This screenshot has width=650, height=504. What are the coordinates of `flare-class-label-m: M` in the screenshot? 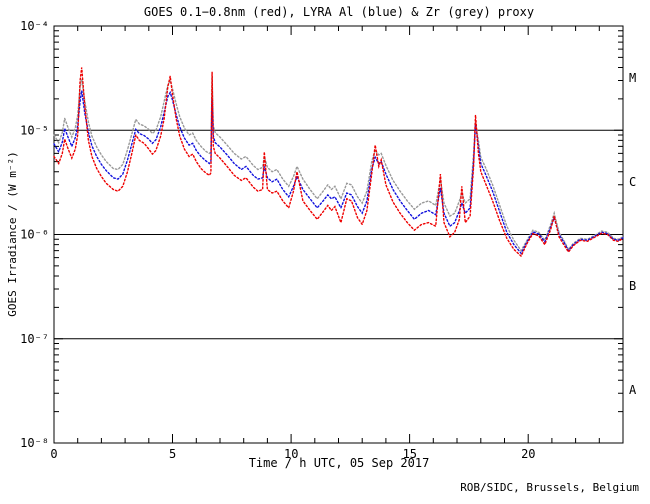 It's located at (632, 78).